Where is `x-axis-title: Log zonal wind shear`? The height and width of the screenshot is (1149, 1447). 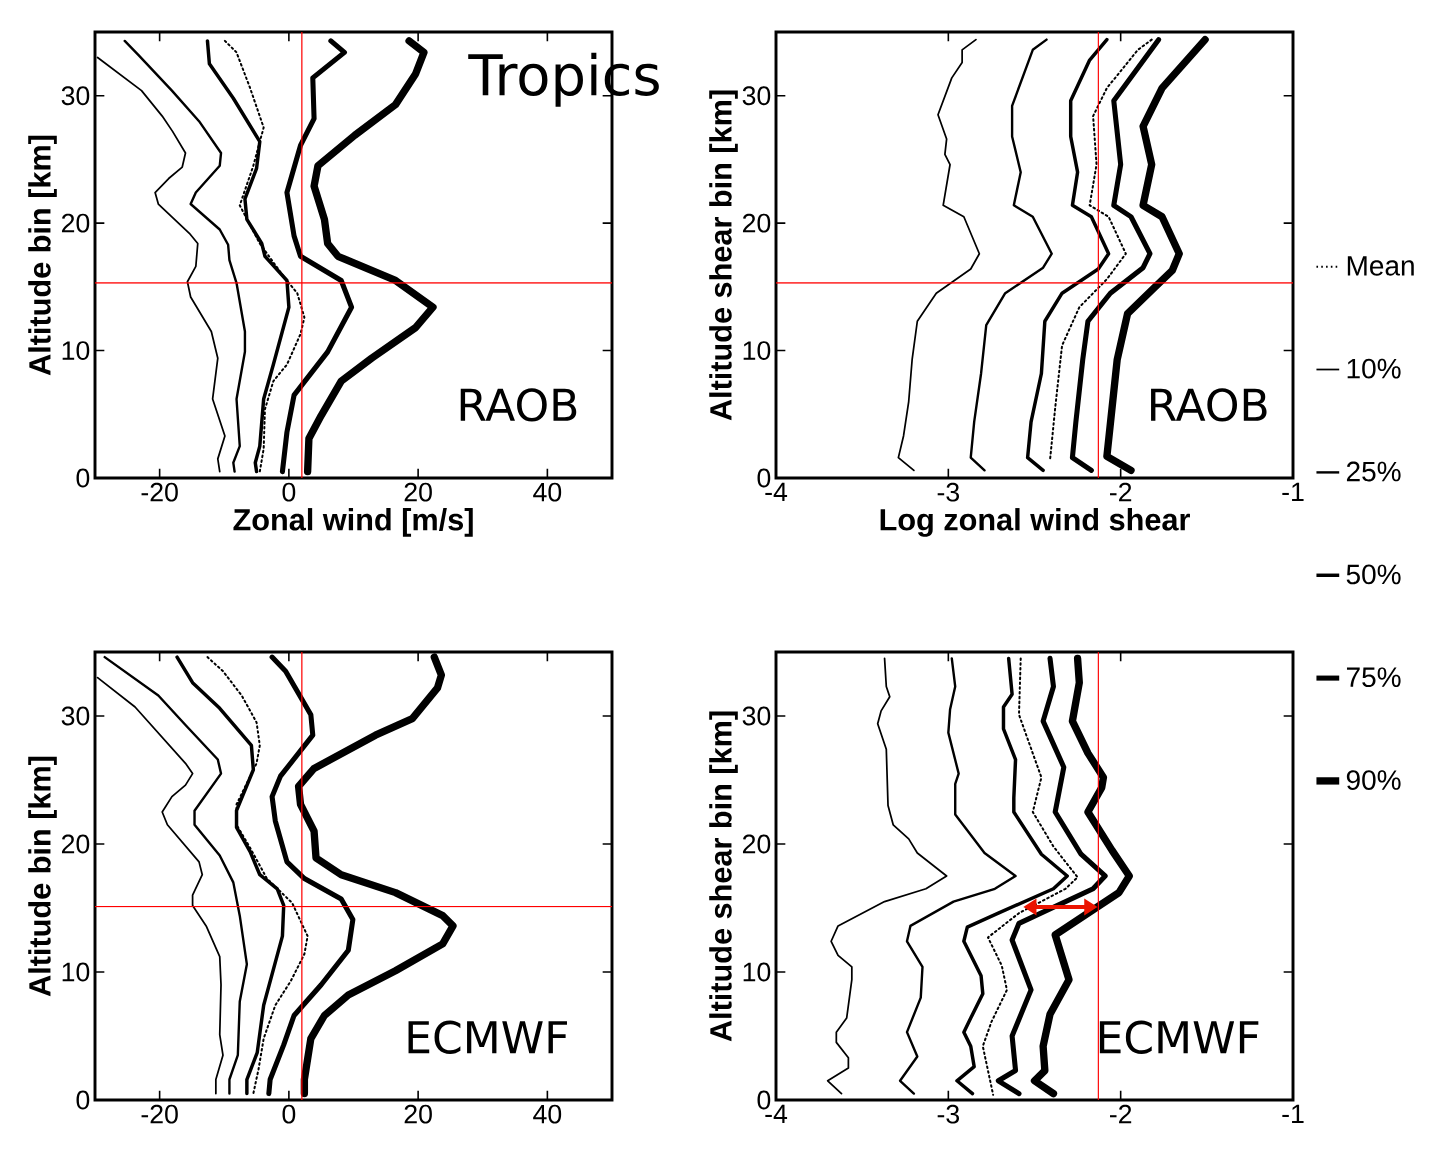
x-axis-title: Log zonal wind shear is located at coordinates (1035, 522).